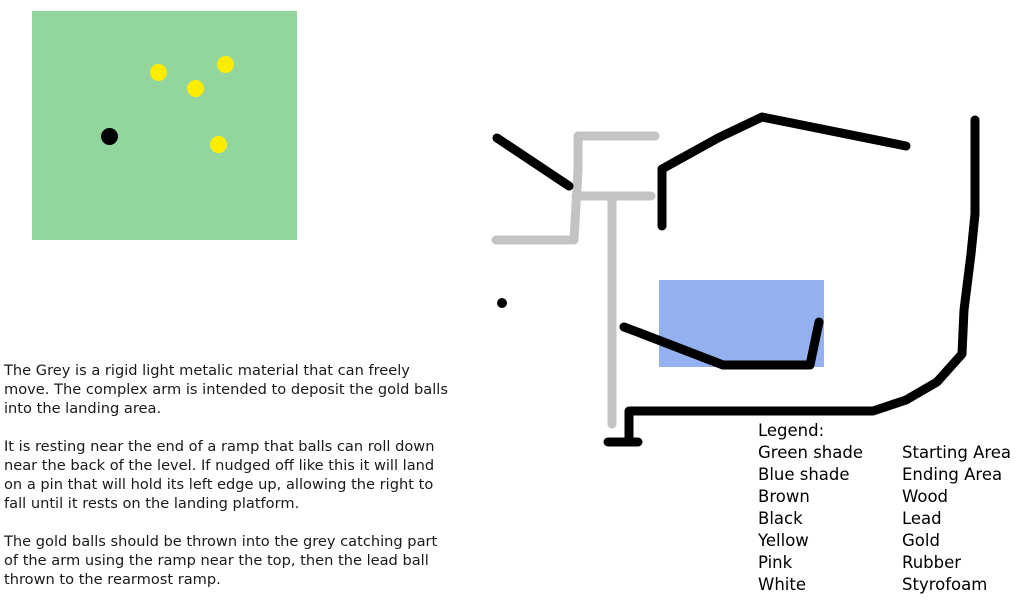 This screenshot has height=600, width=1024. What do you see at coordinates (784, 171) in the screenshot?
I see `lead-ramp-top` at bounding box center [784, 171].